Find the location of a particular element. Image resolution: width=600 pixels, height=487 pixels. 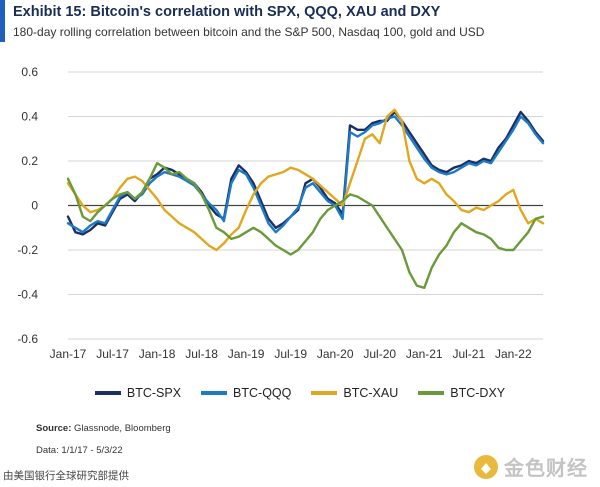

x-tick-label: Jul-21 is located at coordinates (468, 354).